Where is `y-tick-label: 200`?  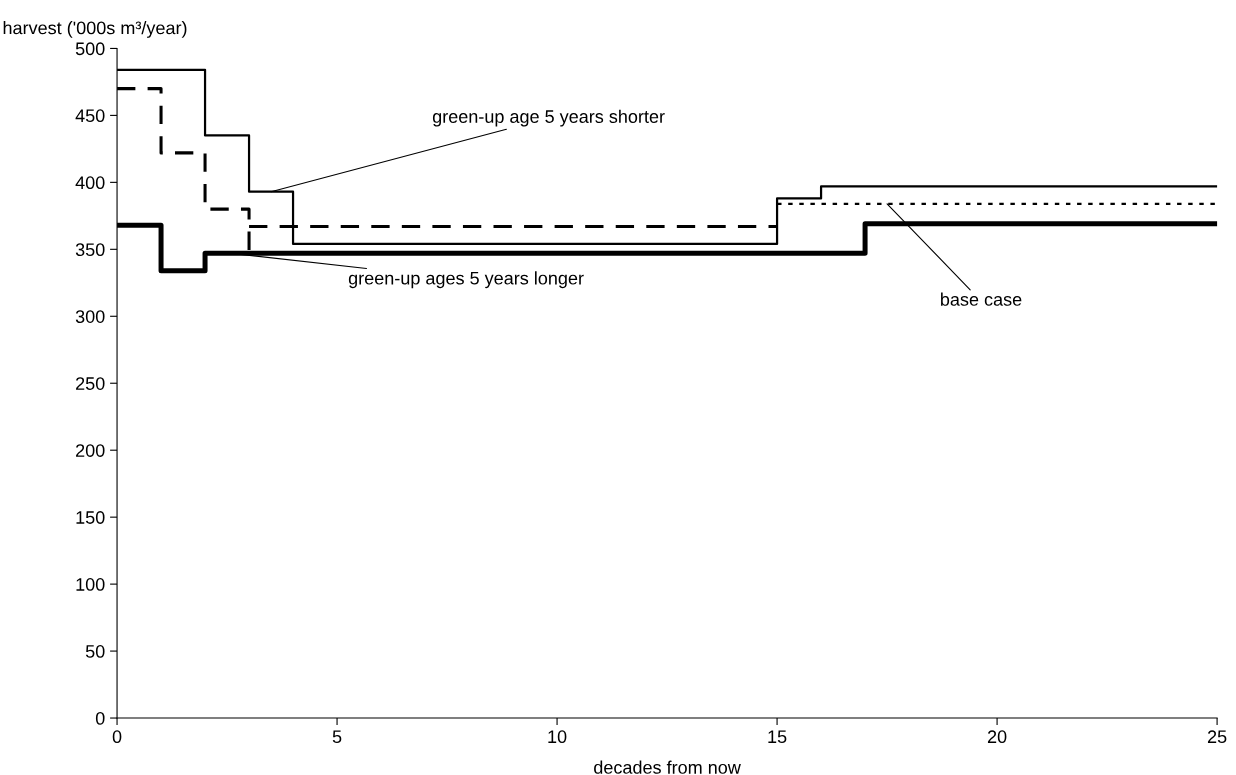 y-tick-label: 200 is located at coordinates (90, 450).